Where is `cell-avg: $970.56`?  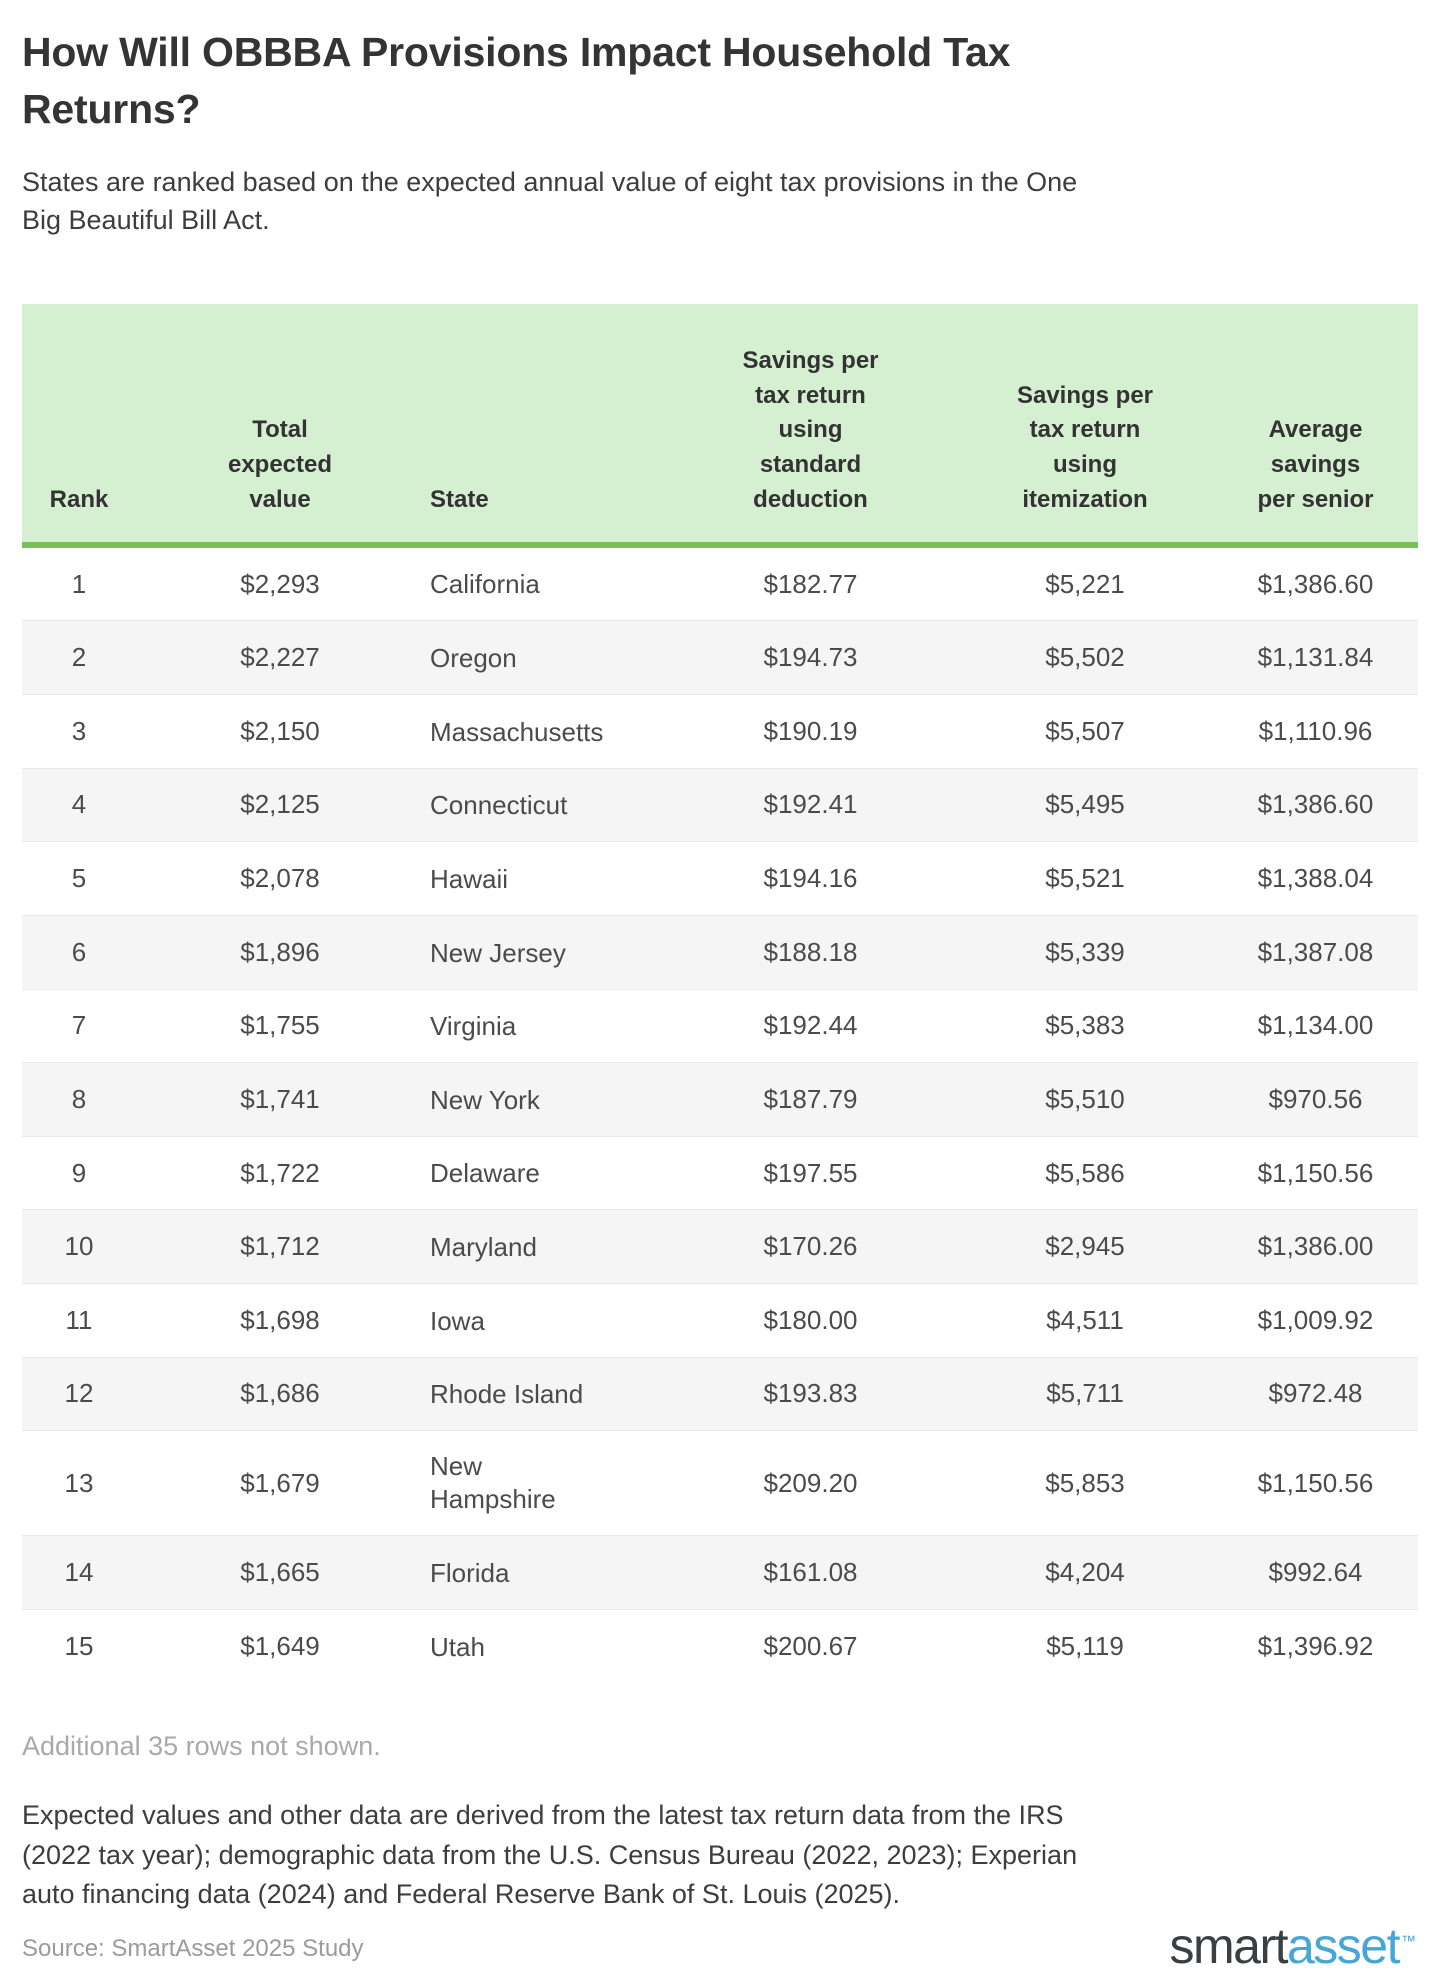
cell-avg: $970.56 is located at coordinates (1315, 1100).